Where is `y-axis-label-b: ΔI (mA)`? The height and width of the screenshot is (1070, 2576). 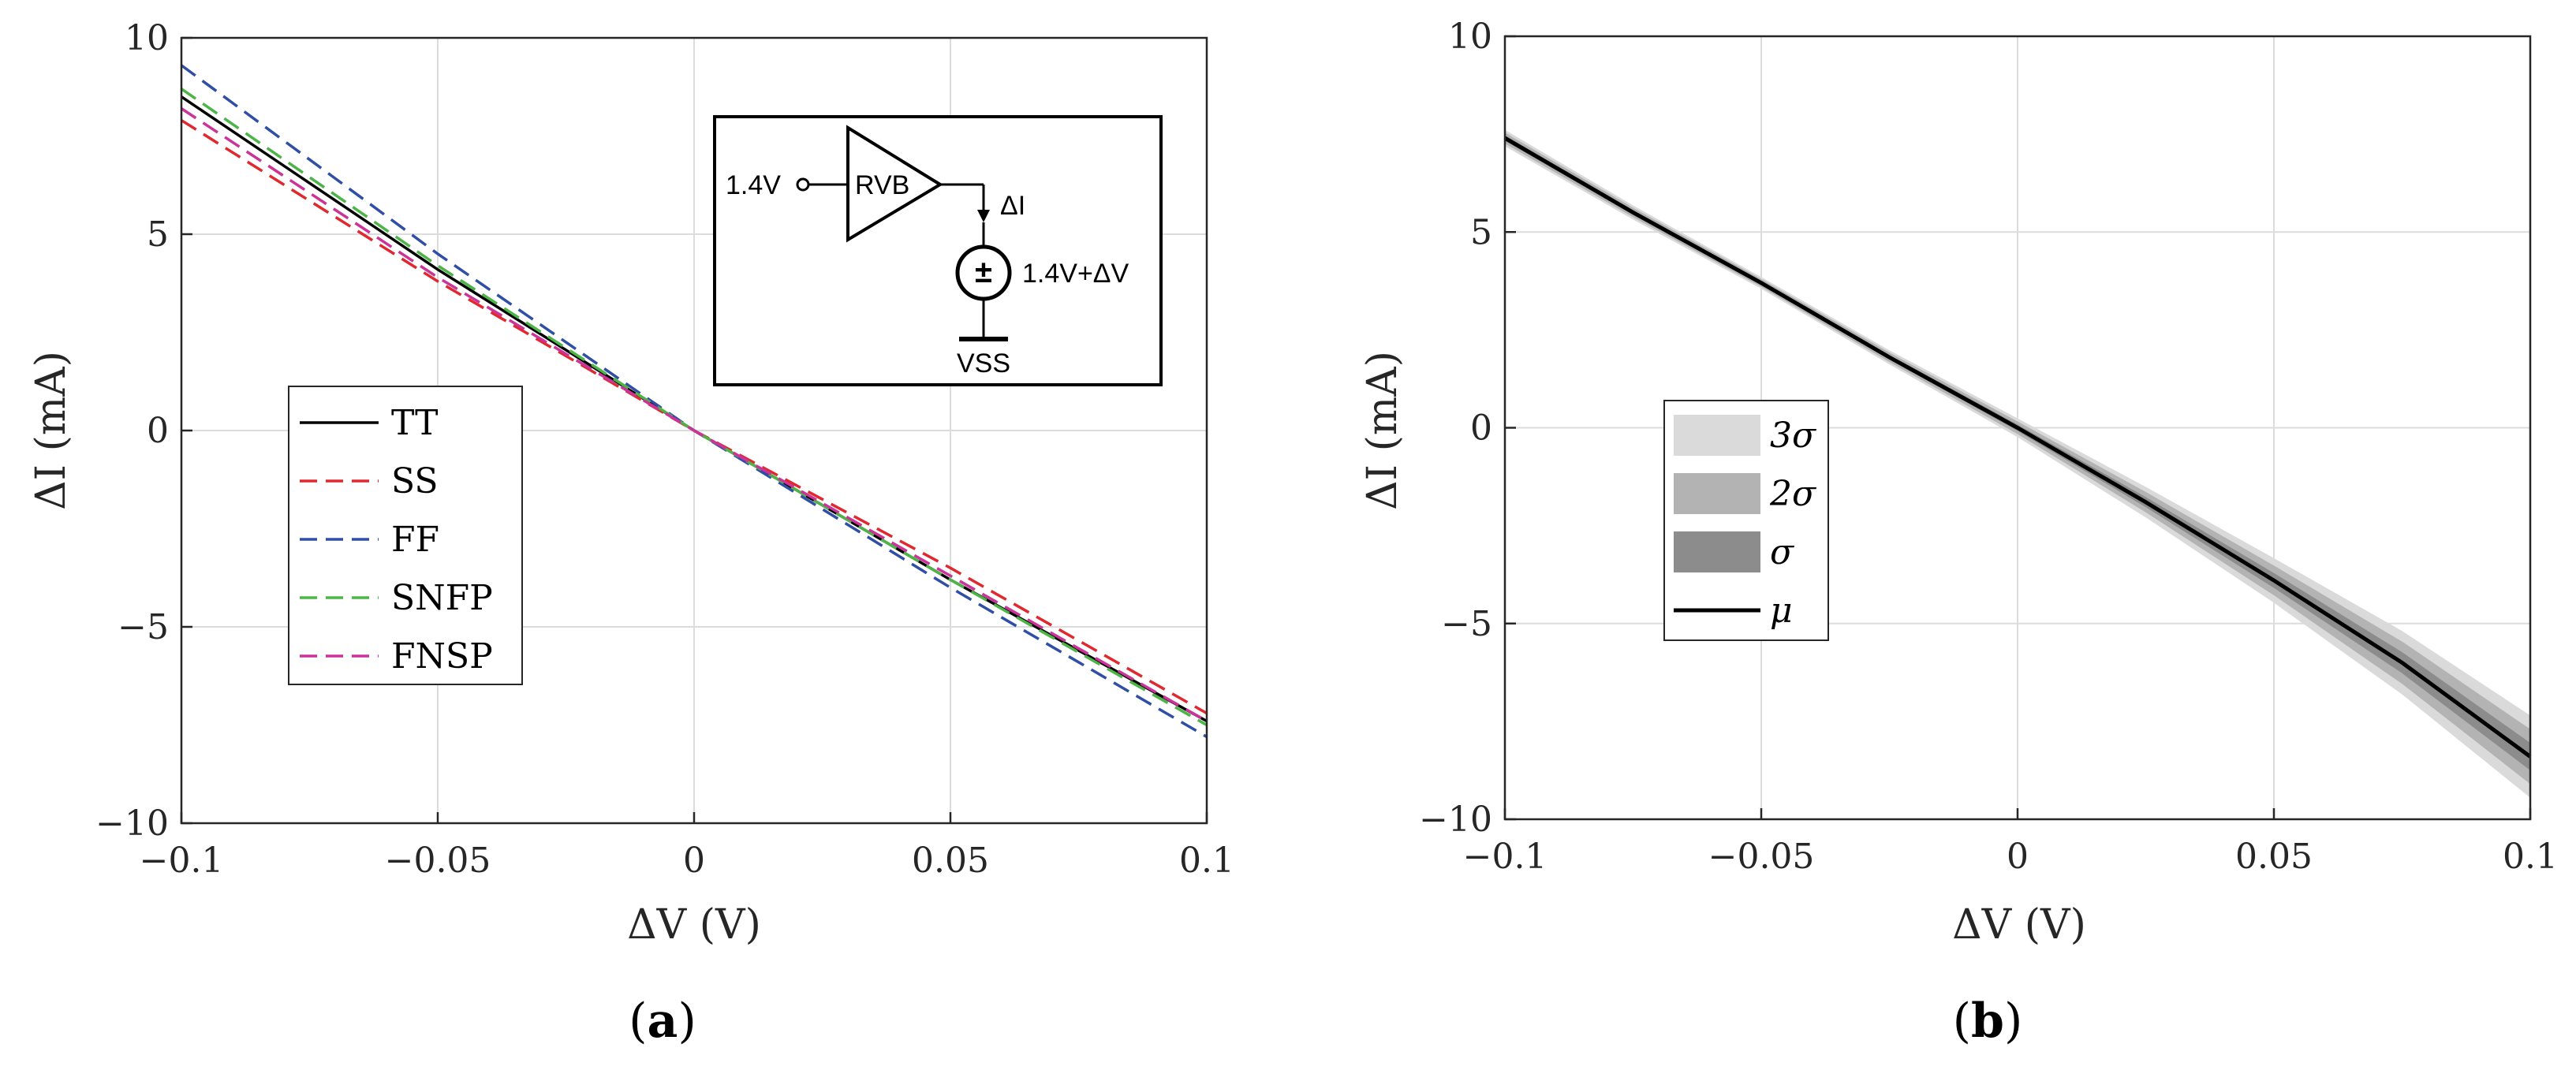
y-axis-label-b: ΔI (mA) is located at coordinates (1382, 431).